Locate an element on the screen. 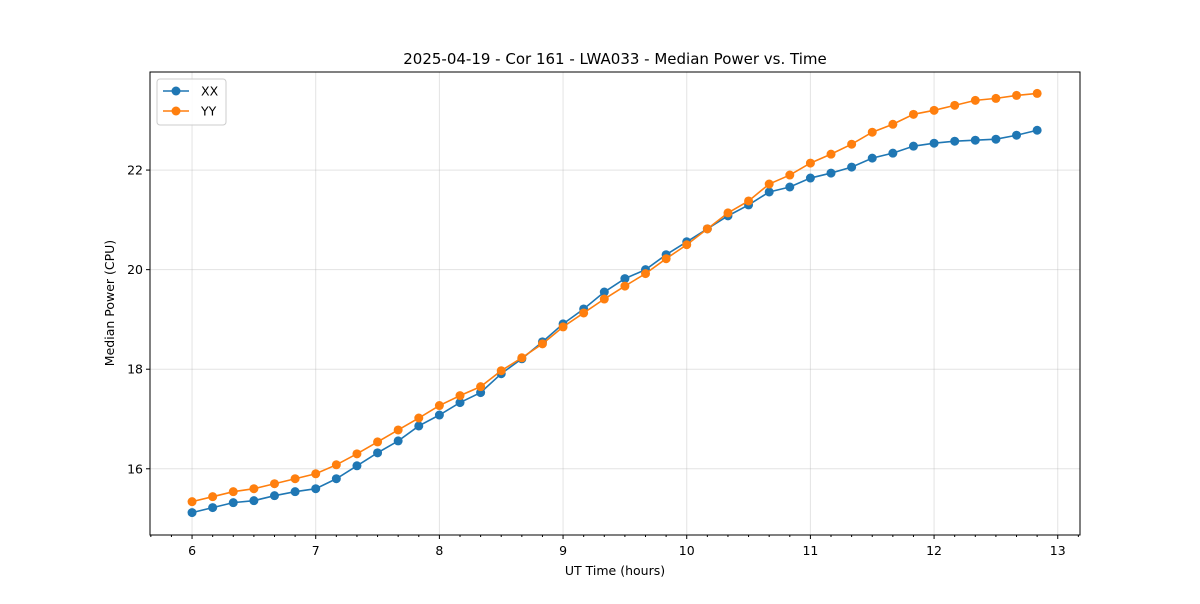 This screenshot has width=1200, height=604. legend-label-yy: YY is located at coordinates (208, 111).